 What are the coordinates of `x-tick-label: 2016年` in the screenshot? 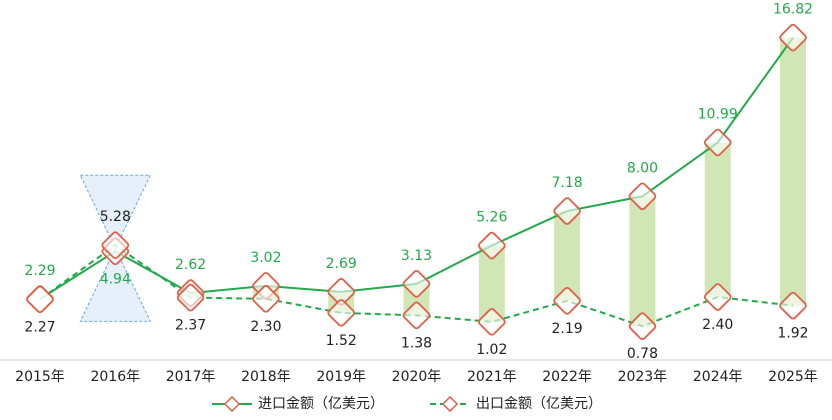 It's located at (115, 377).